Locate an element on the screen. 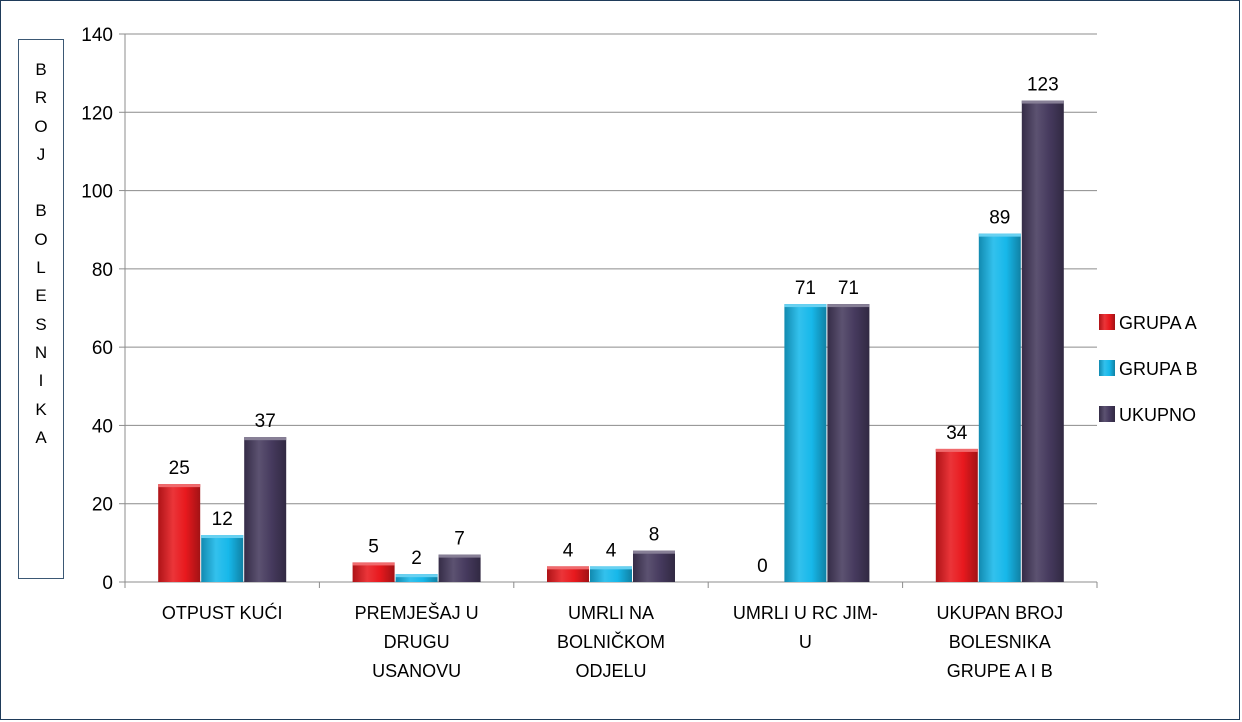 The image size is (1242, 722). category-label: USANOVU is located at coordinates (416, 671).